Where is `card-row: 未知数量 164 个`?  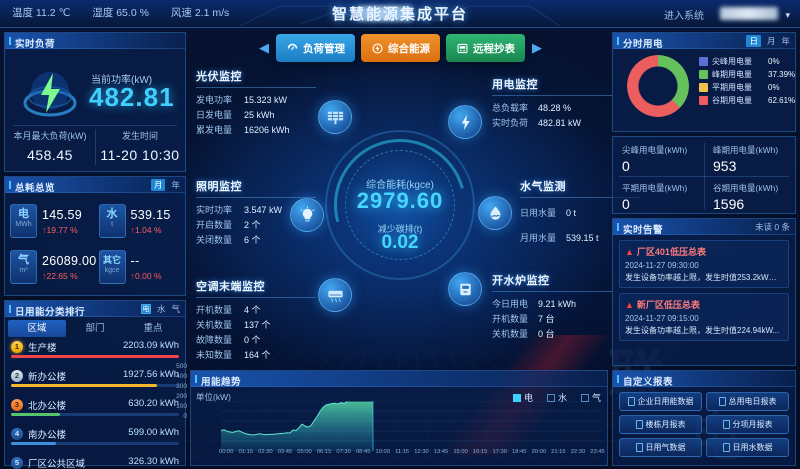 card-row: 未知数量 164 个 is located at coordinates (233, 355).